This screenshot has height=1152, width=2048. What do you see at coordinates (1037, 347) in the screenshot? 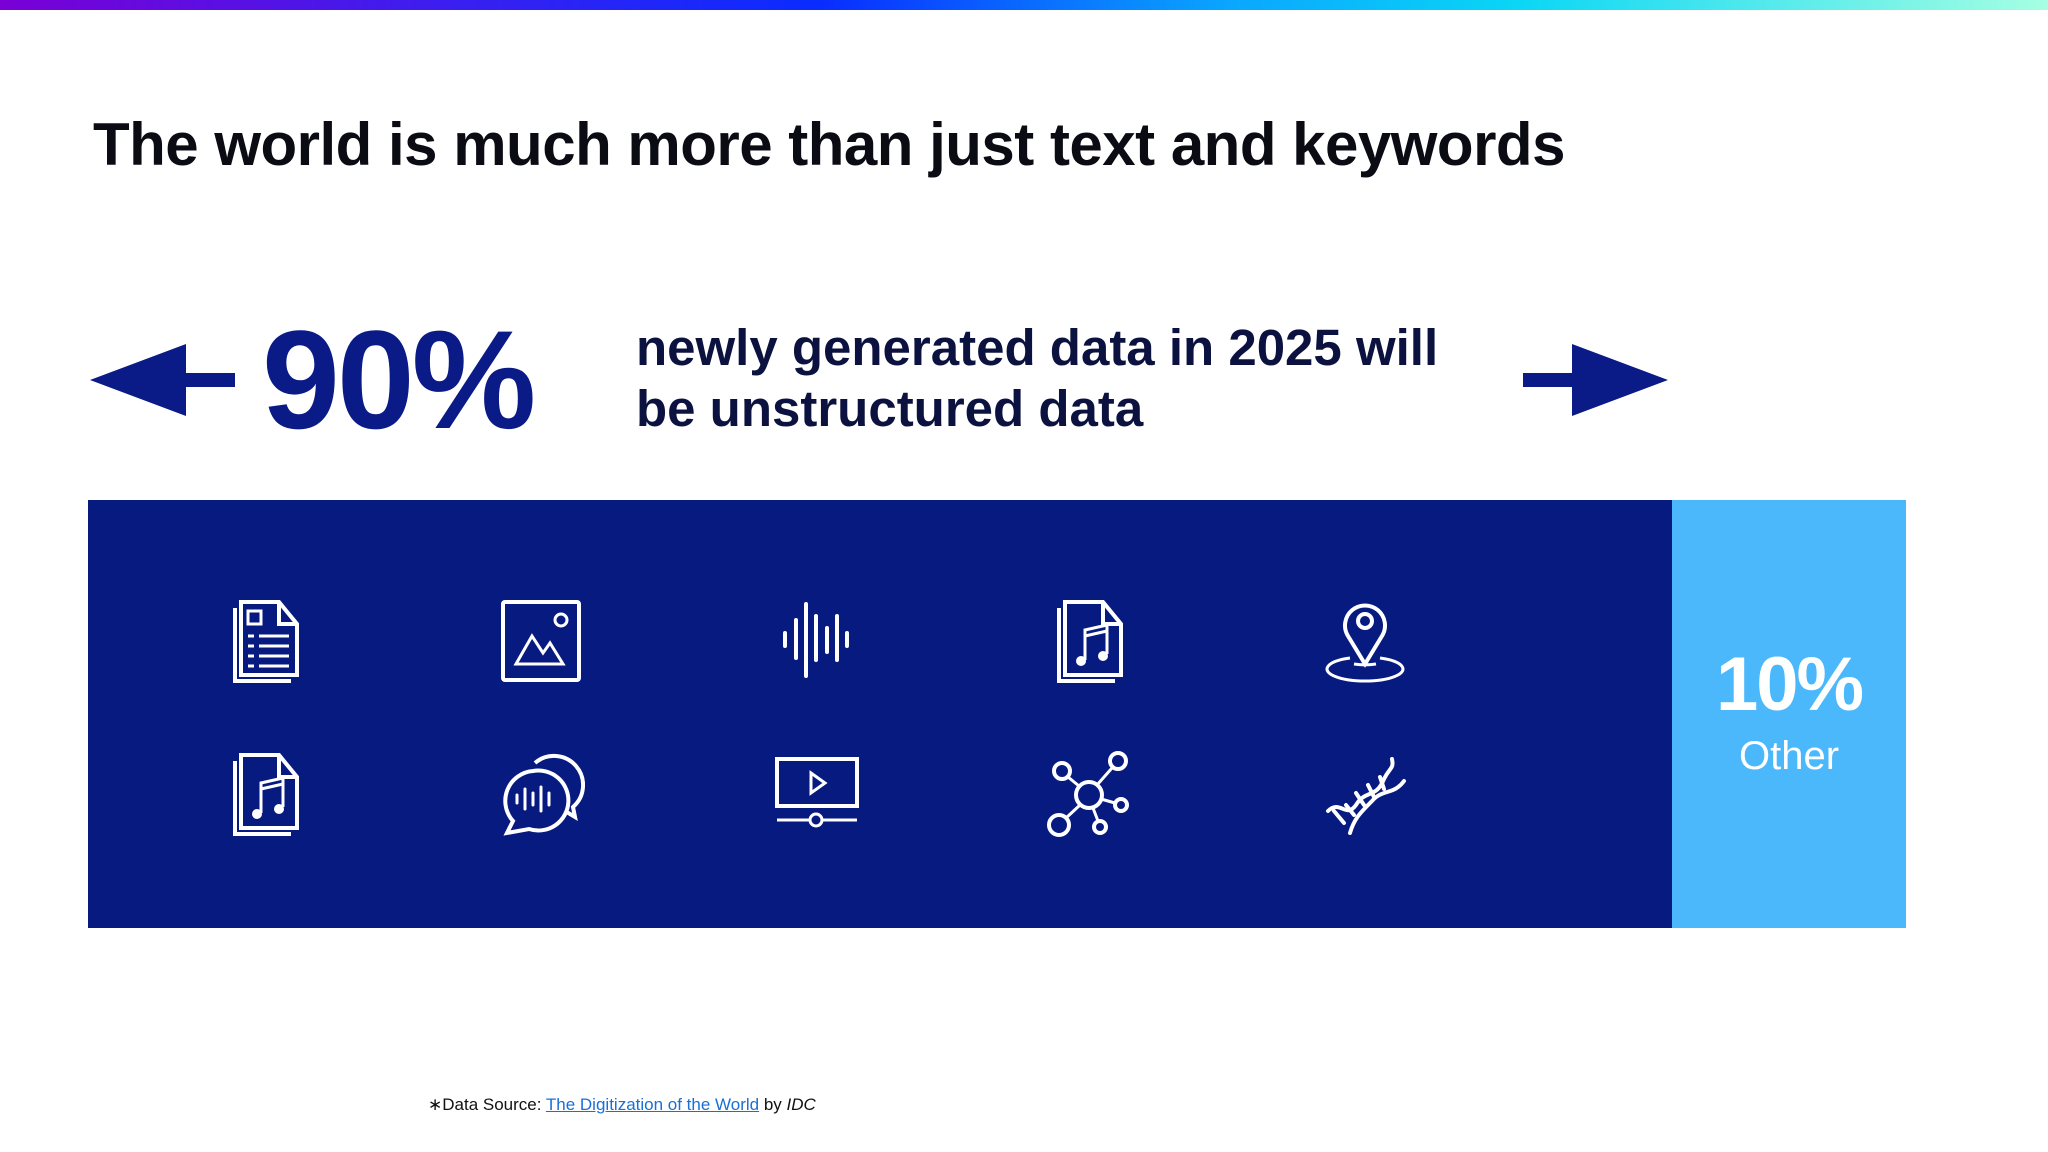
I see `headline-line-1: newly generated data in 2025 will` at bounding box center [1037, 347].